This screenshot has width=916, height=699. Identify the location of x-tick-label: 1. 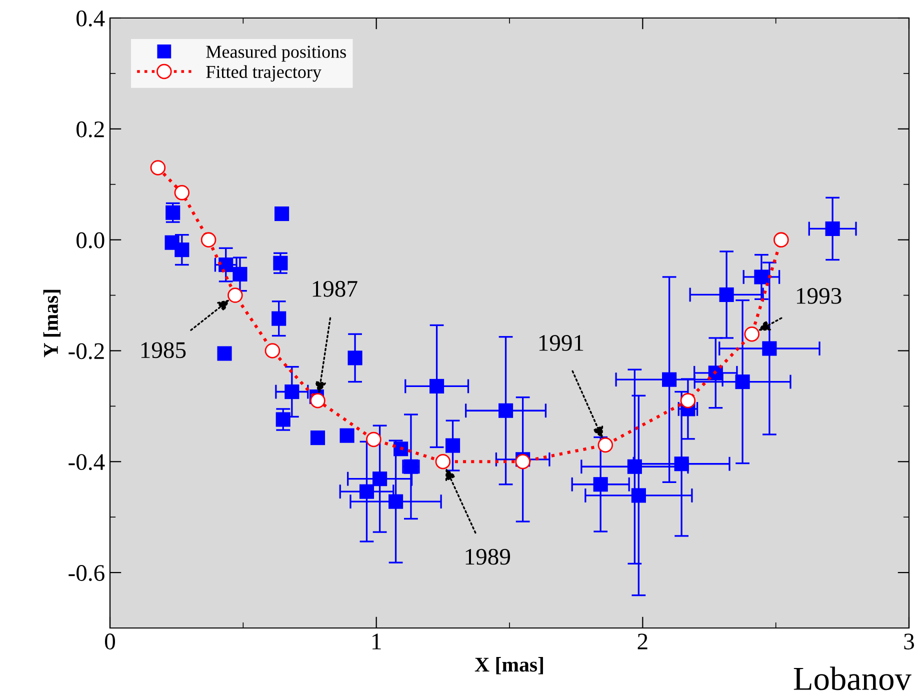
(376, 642).